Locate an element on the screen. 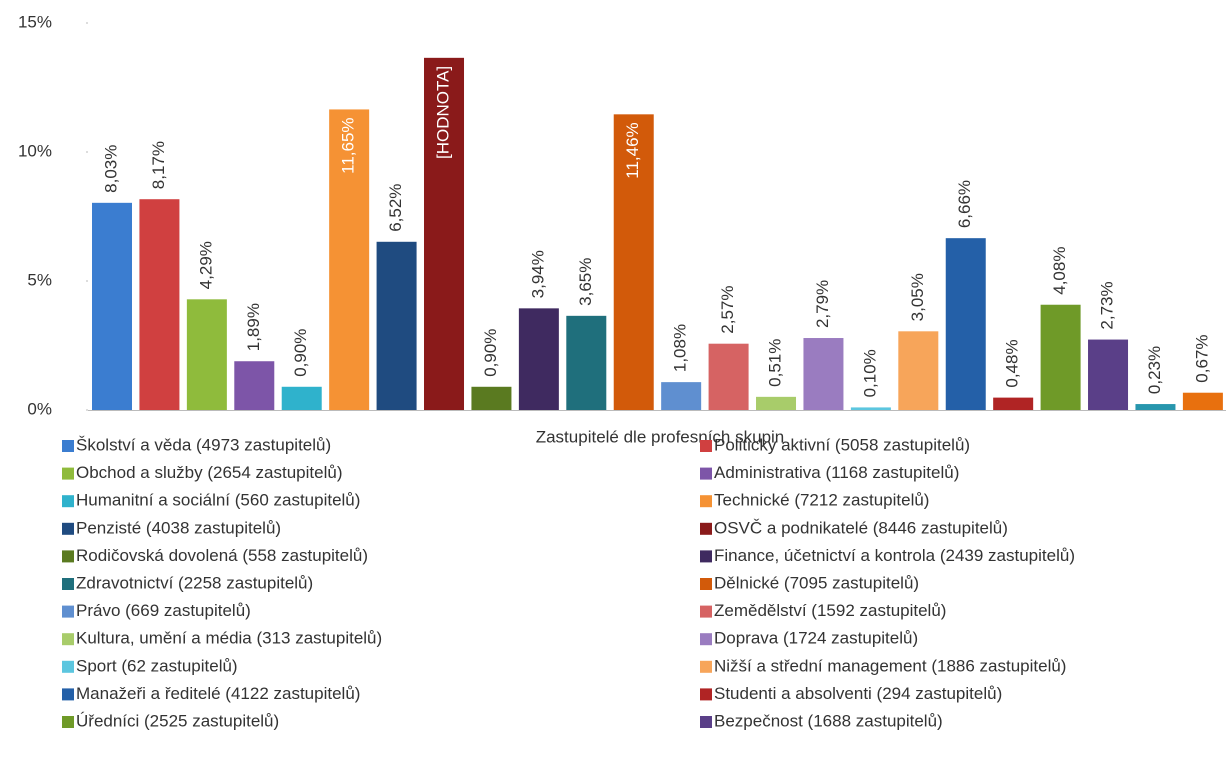  legend-label: Zemědělství (1592 zastupitelů) is located at coordinates (830, 610).